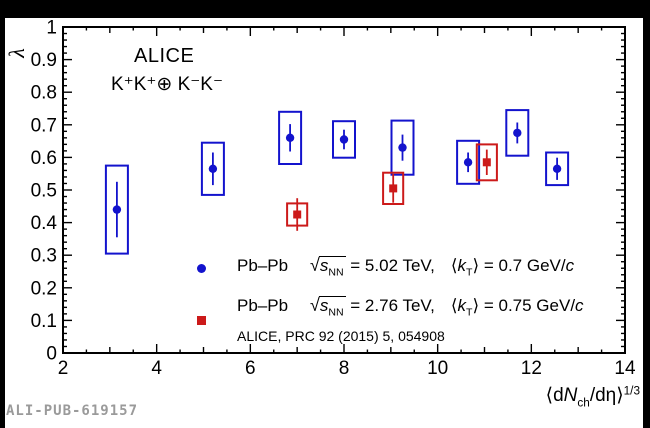 Image resolution: width=650 pixels, height=428 pixels. What do you see at coordinates (531, 368) in the screenshot?
I see `x-tick-label: 12` at bounding box center [531, 368].